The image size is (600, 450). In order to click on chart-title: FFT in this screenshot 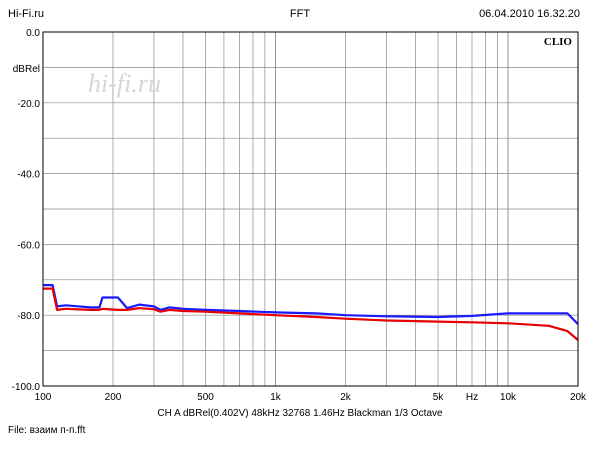, I will do `click(300, 14)`.